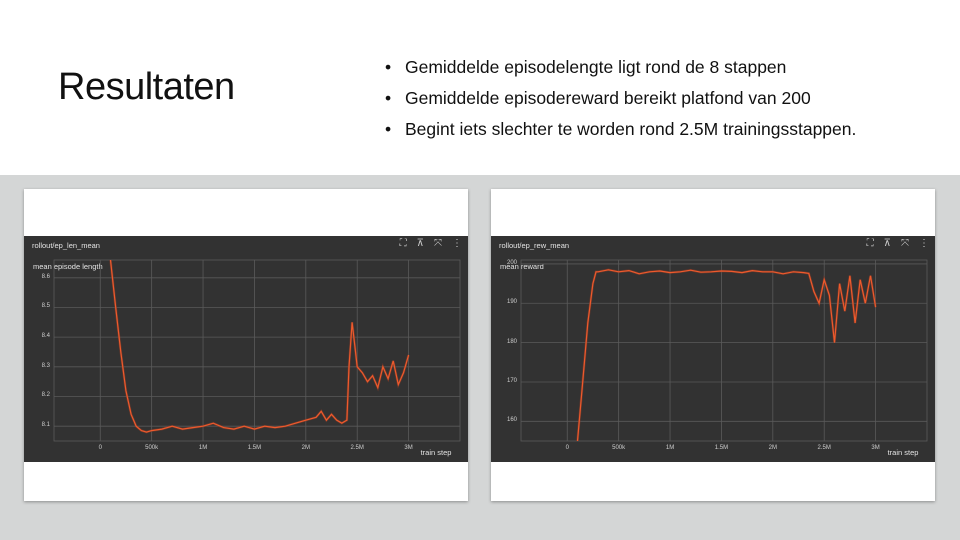  I want to click on chart-title: rollout/ep_rew_mean, so click(534, 245).